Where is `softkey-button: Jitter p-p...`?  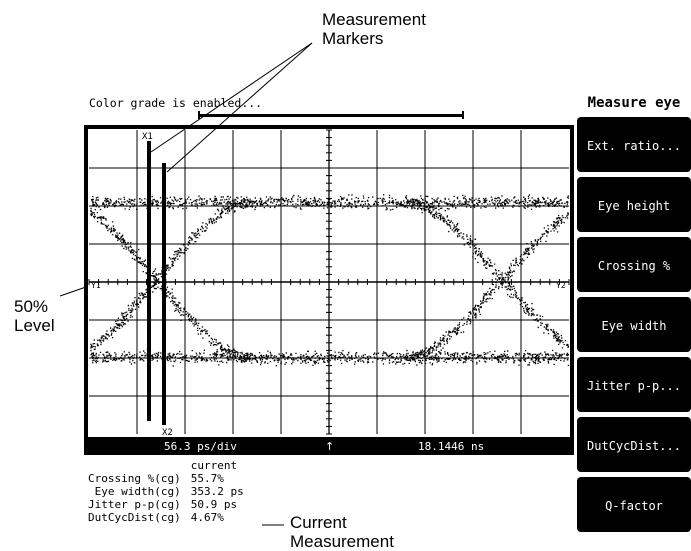 softkey-button: Jitter p-p... is located at coordinates (634, 384).